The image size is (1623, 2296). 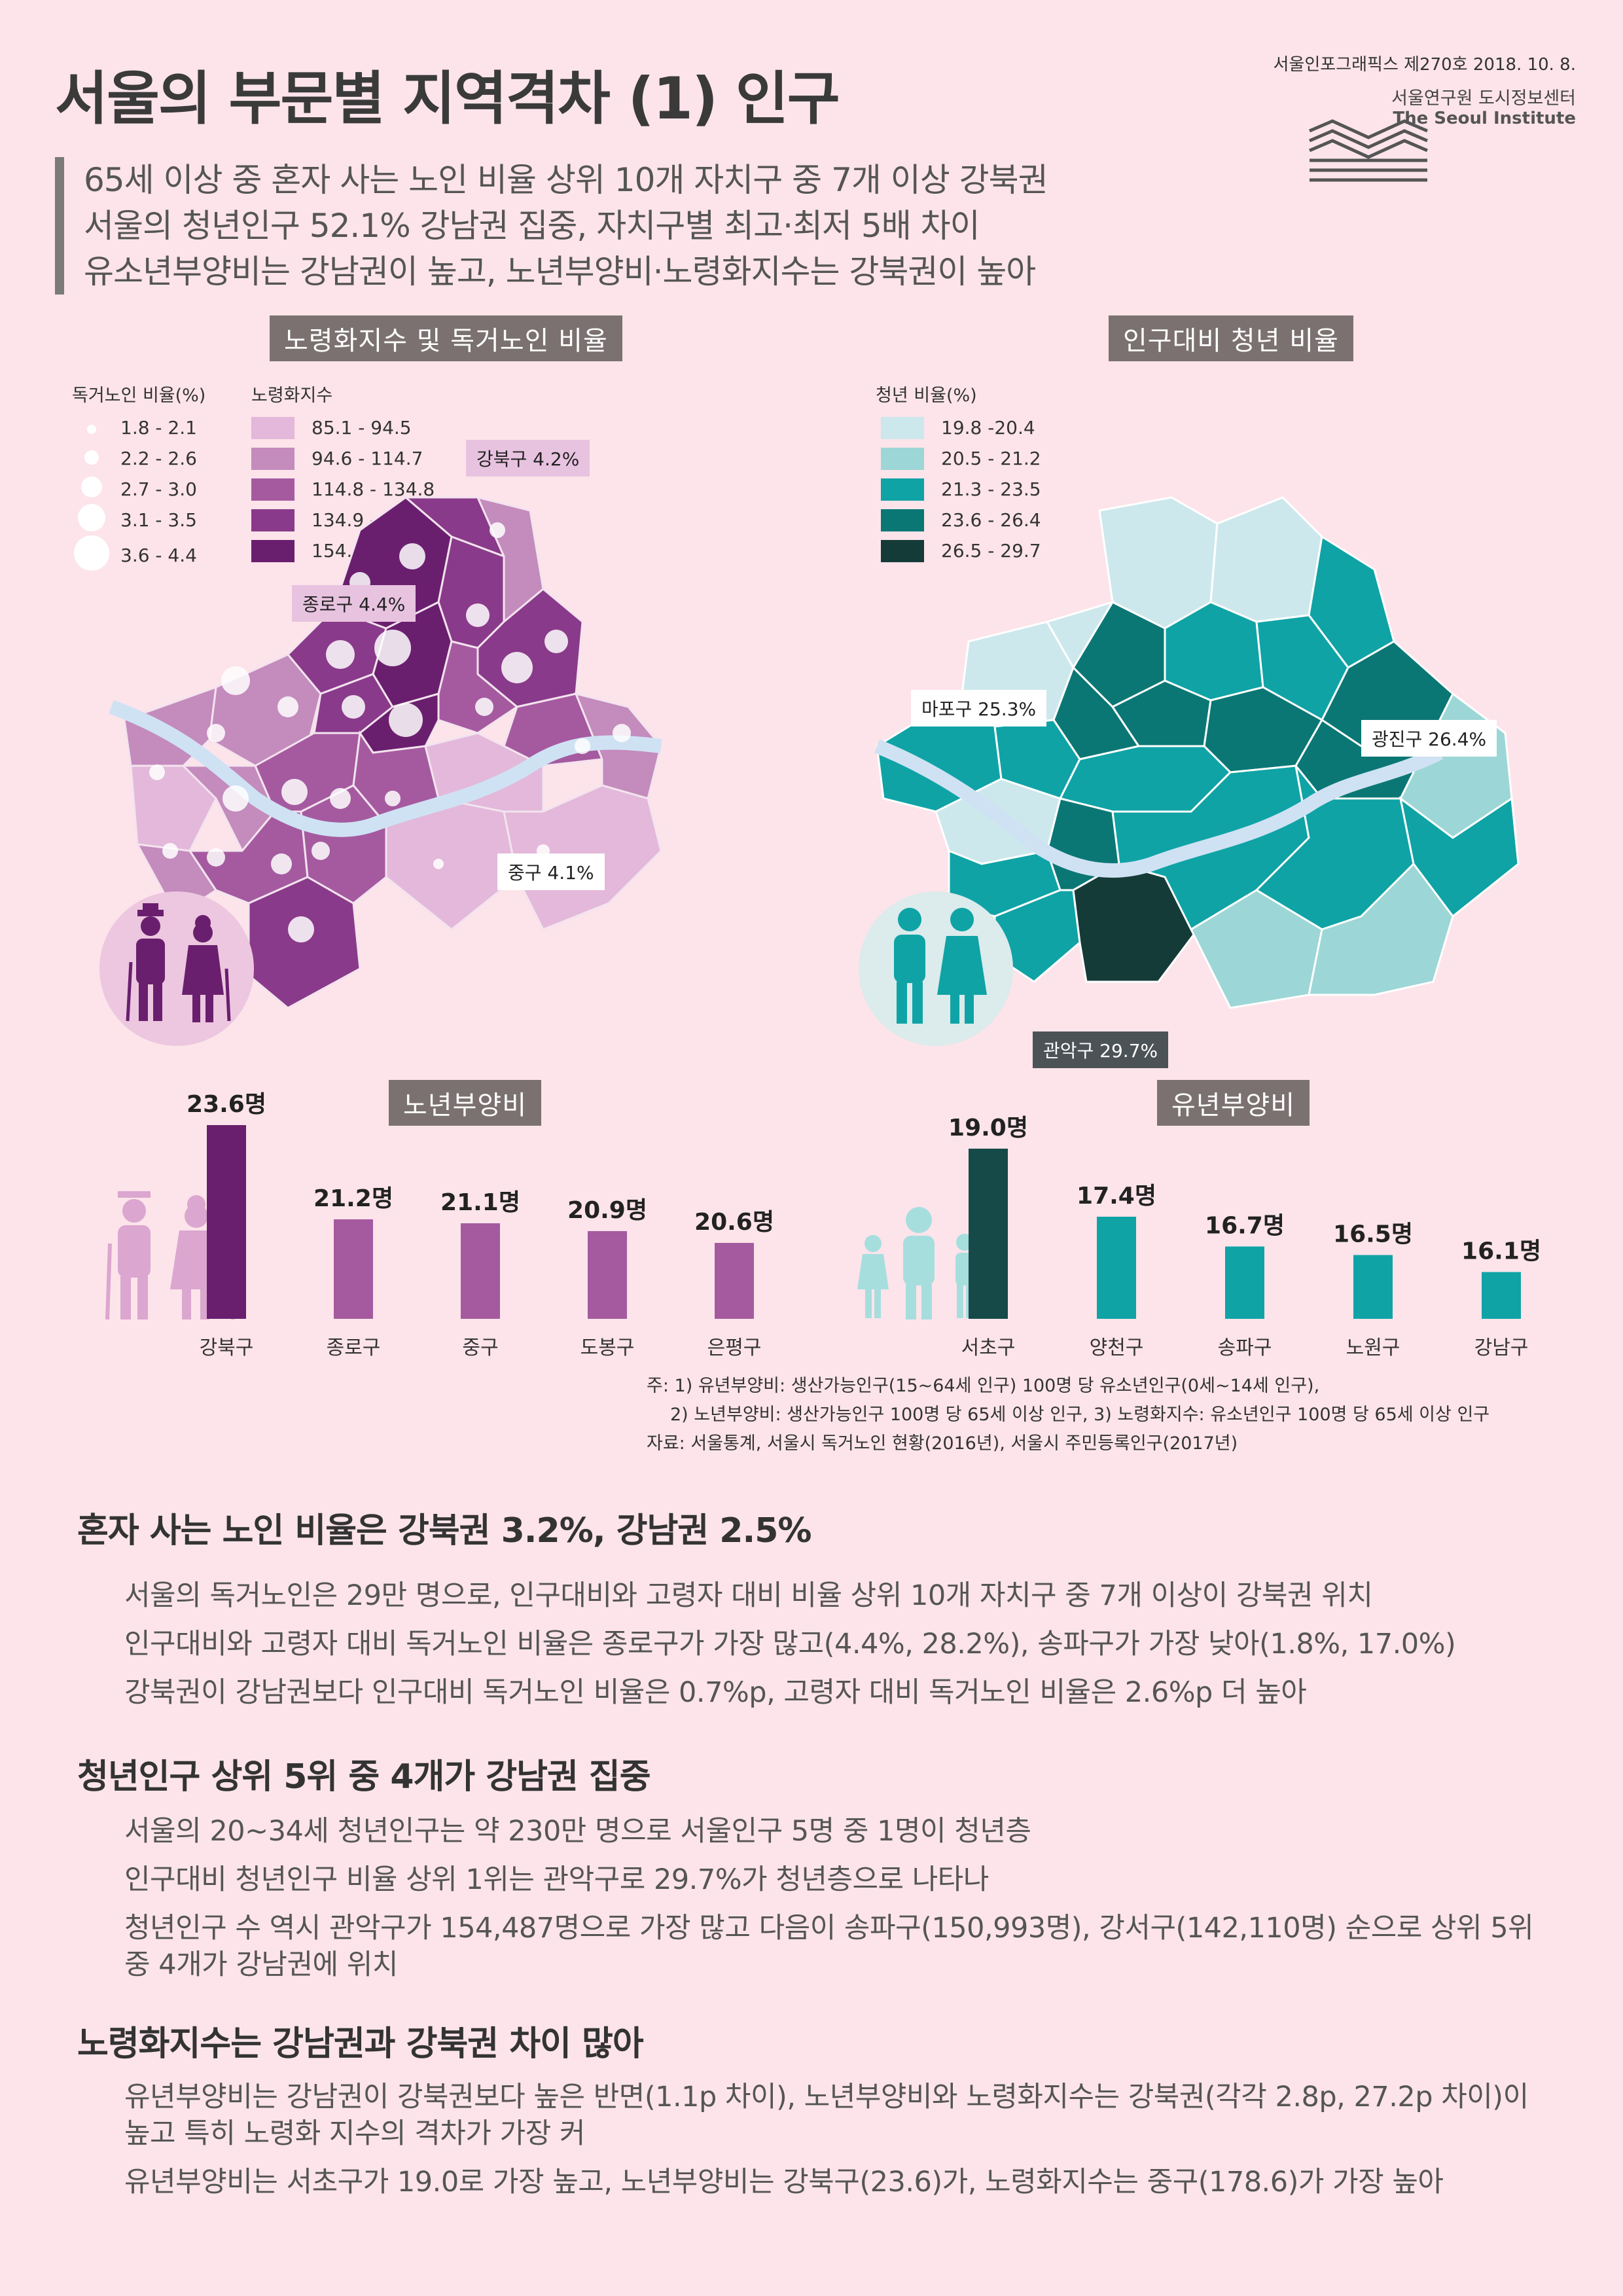 I want to click on bar-강남구, so click(x=1502, y=1295).